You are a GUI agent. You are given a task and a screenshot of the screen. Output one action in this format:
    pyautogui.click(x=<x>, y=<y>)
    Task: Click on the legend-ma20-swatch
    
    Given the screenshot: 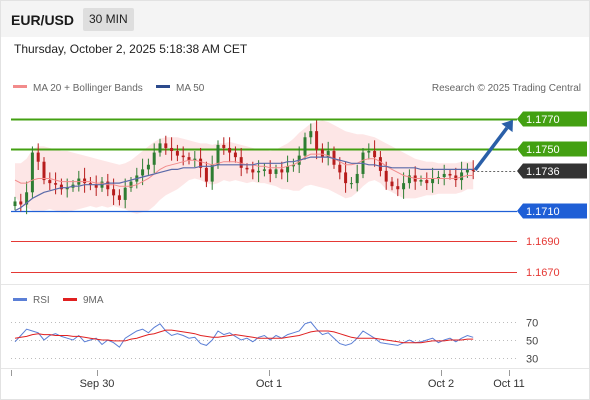 What is the action you would take?
    pyautogui.click(x=20, y=86)
    